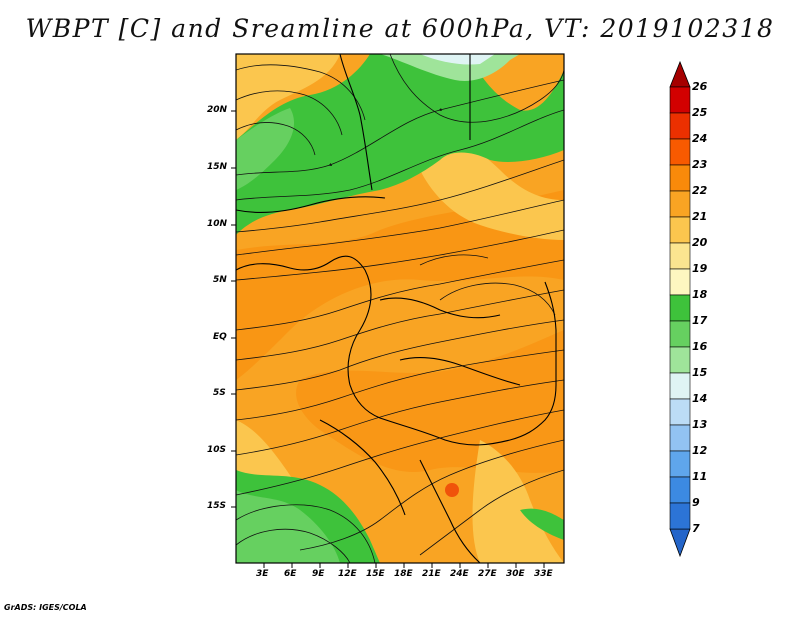  What do you see at coordinates (431, 574) in the screenshot?
I see `lon-label: 21E` at bounding box center [431, 574].